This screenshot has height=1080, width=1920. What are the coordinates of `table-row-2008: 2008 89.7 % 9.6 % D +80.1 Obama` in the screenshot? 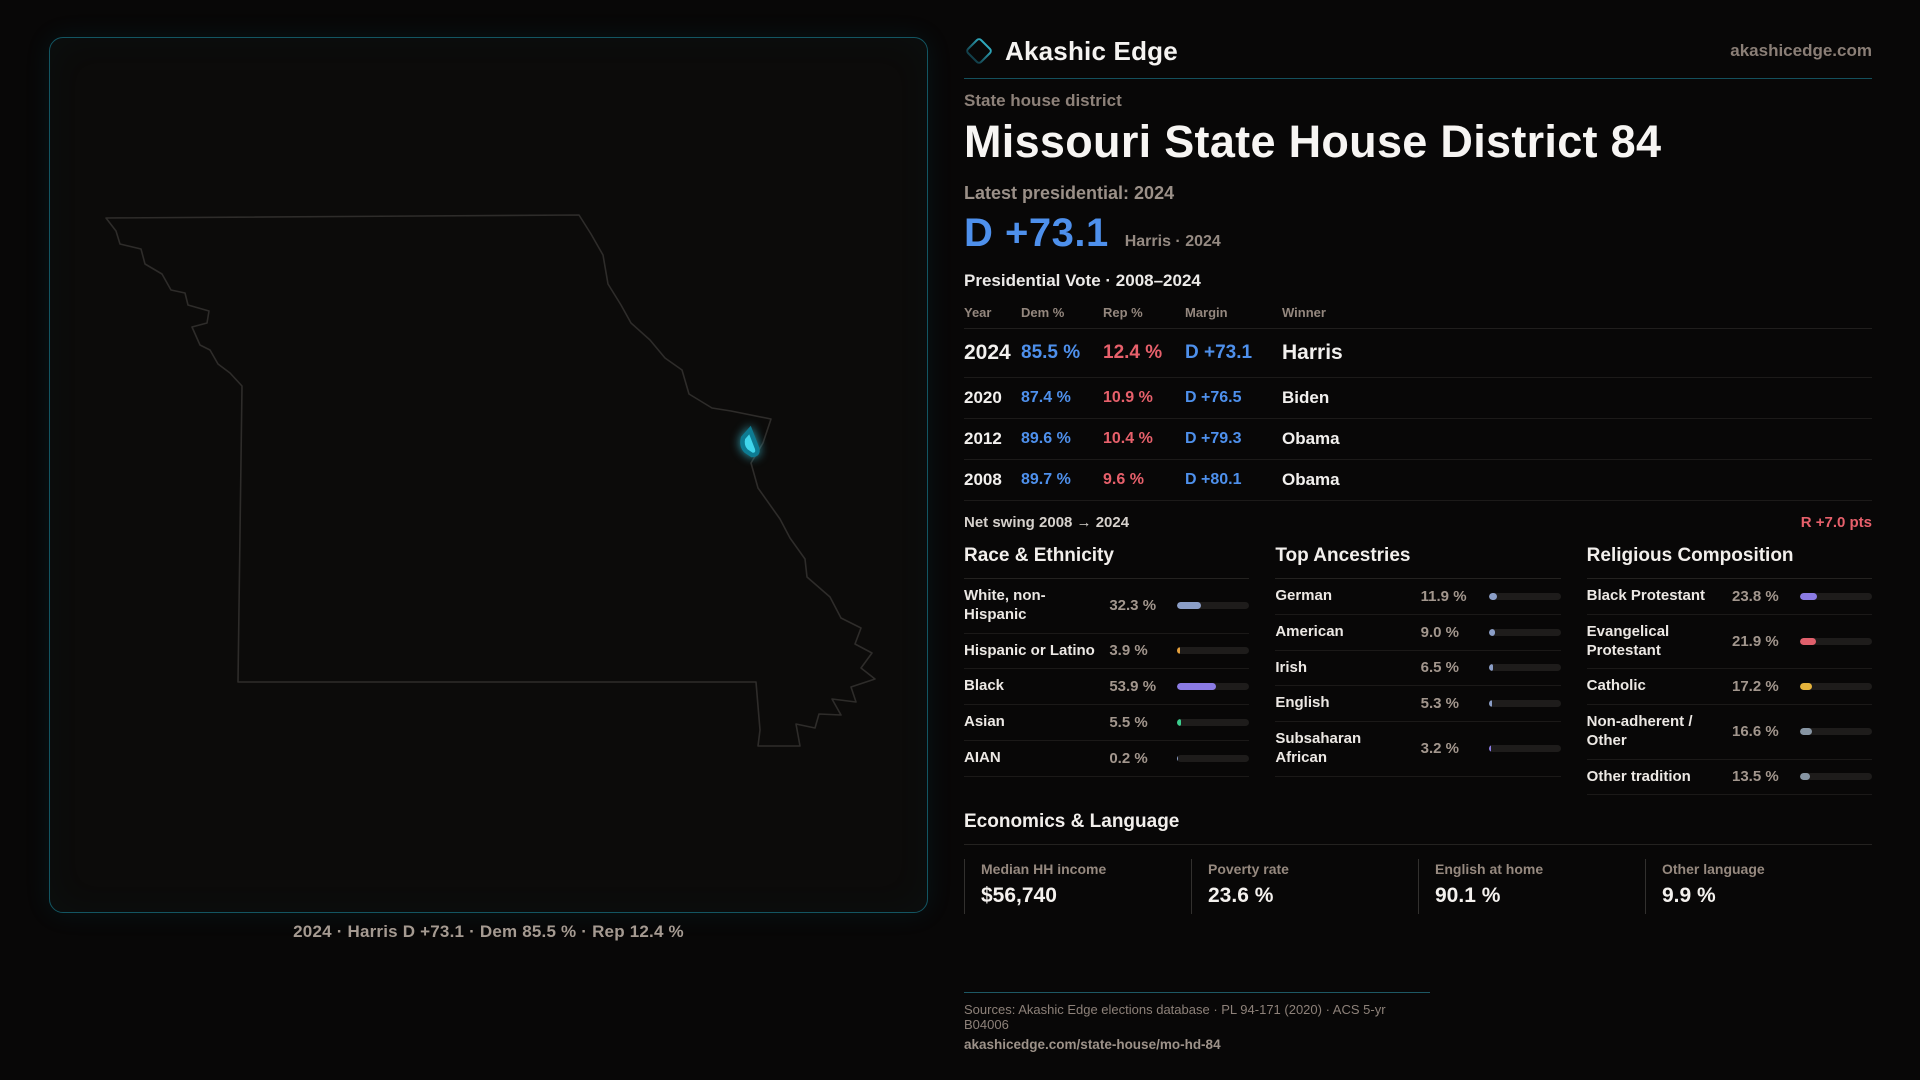 It's located at (1418, 480).